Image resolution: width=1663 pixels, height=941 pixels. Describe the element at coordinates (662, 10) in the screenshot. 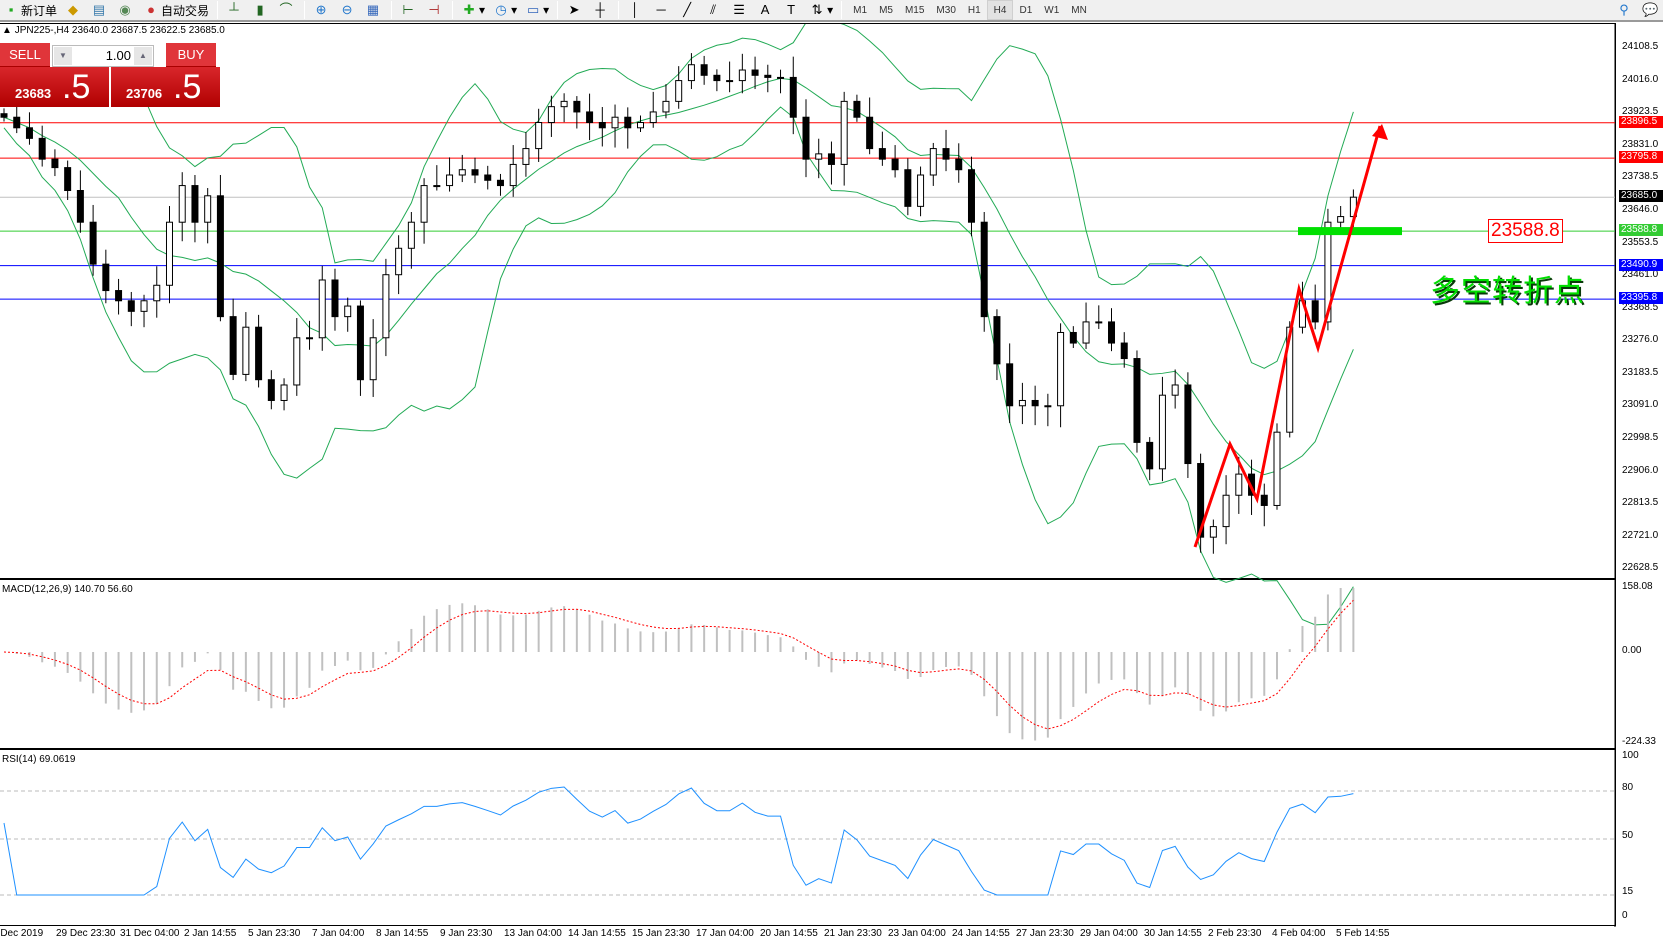

I see `horizontal-line-button: ─` at that location.